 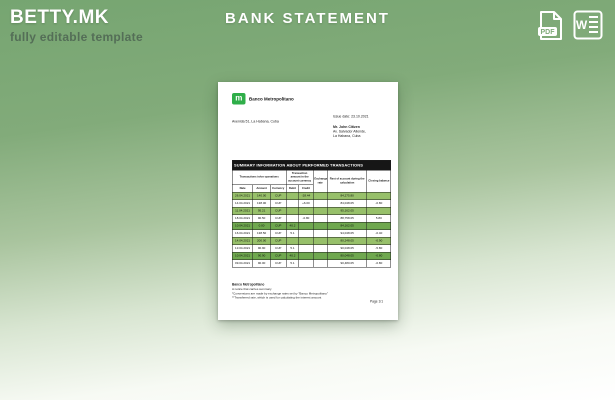 I want to click on cell-amount: 90.50, so click(x=261, y=218).